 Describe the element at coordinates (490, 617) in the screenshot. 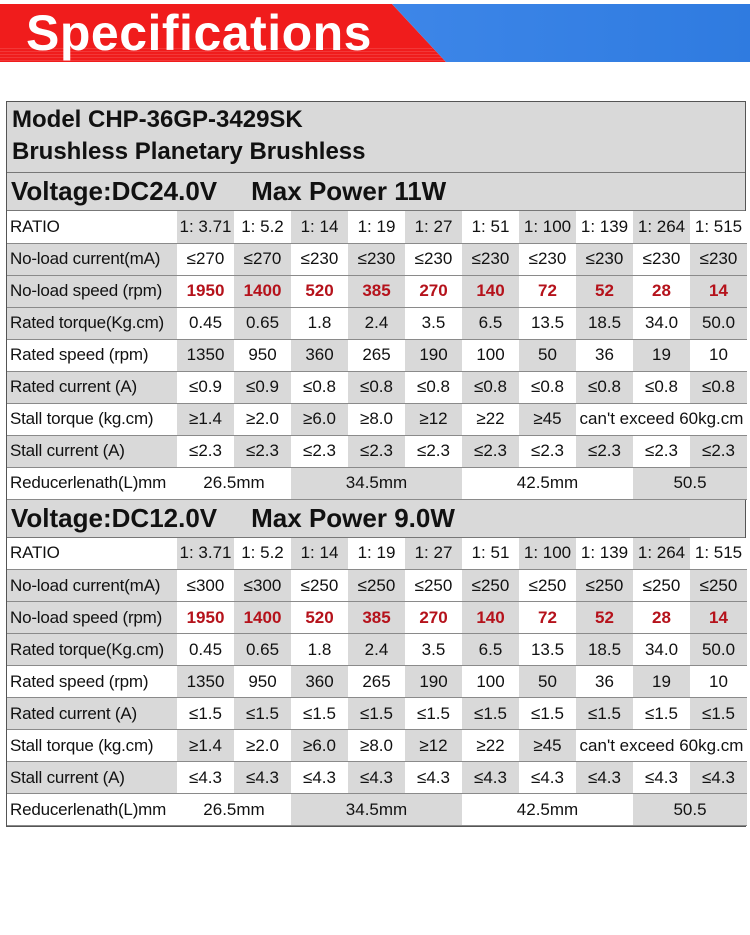

I see `value-cell: 140` at that location.